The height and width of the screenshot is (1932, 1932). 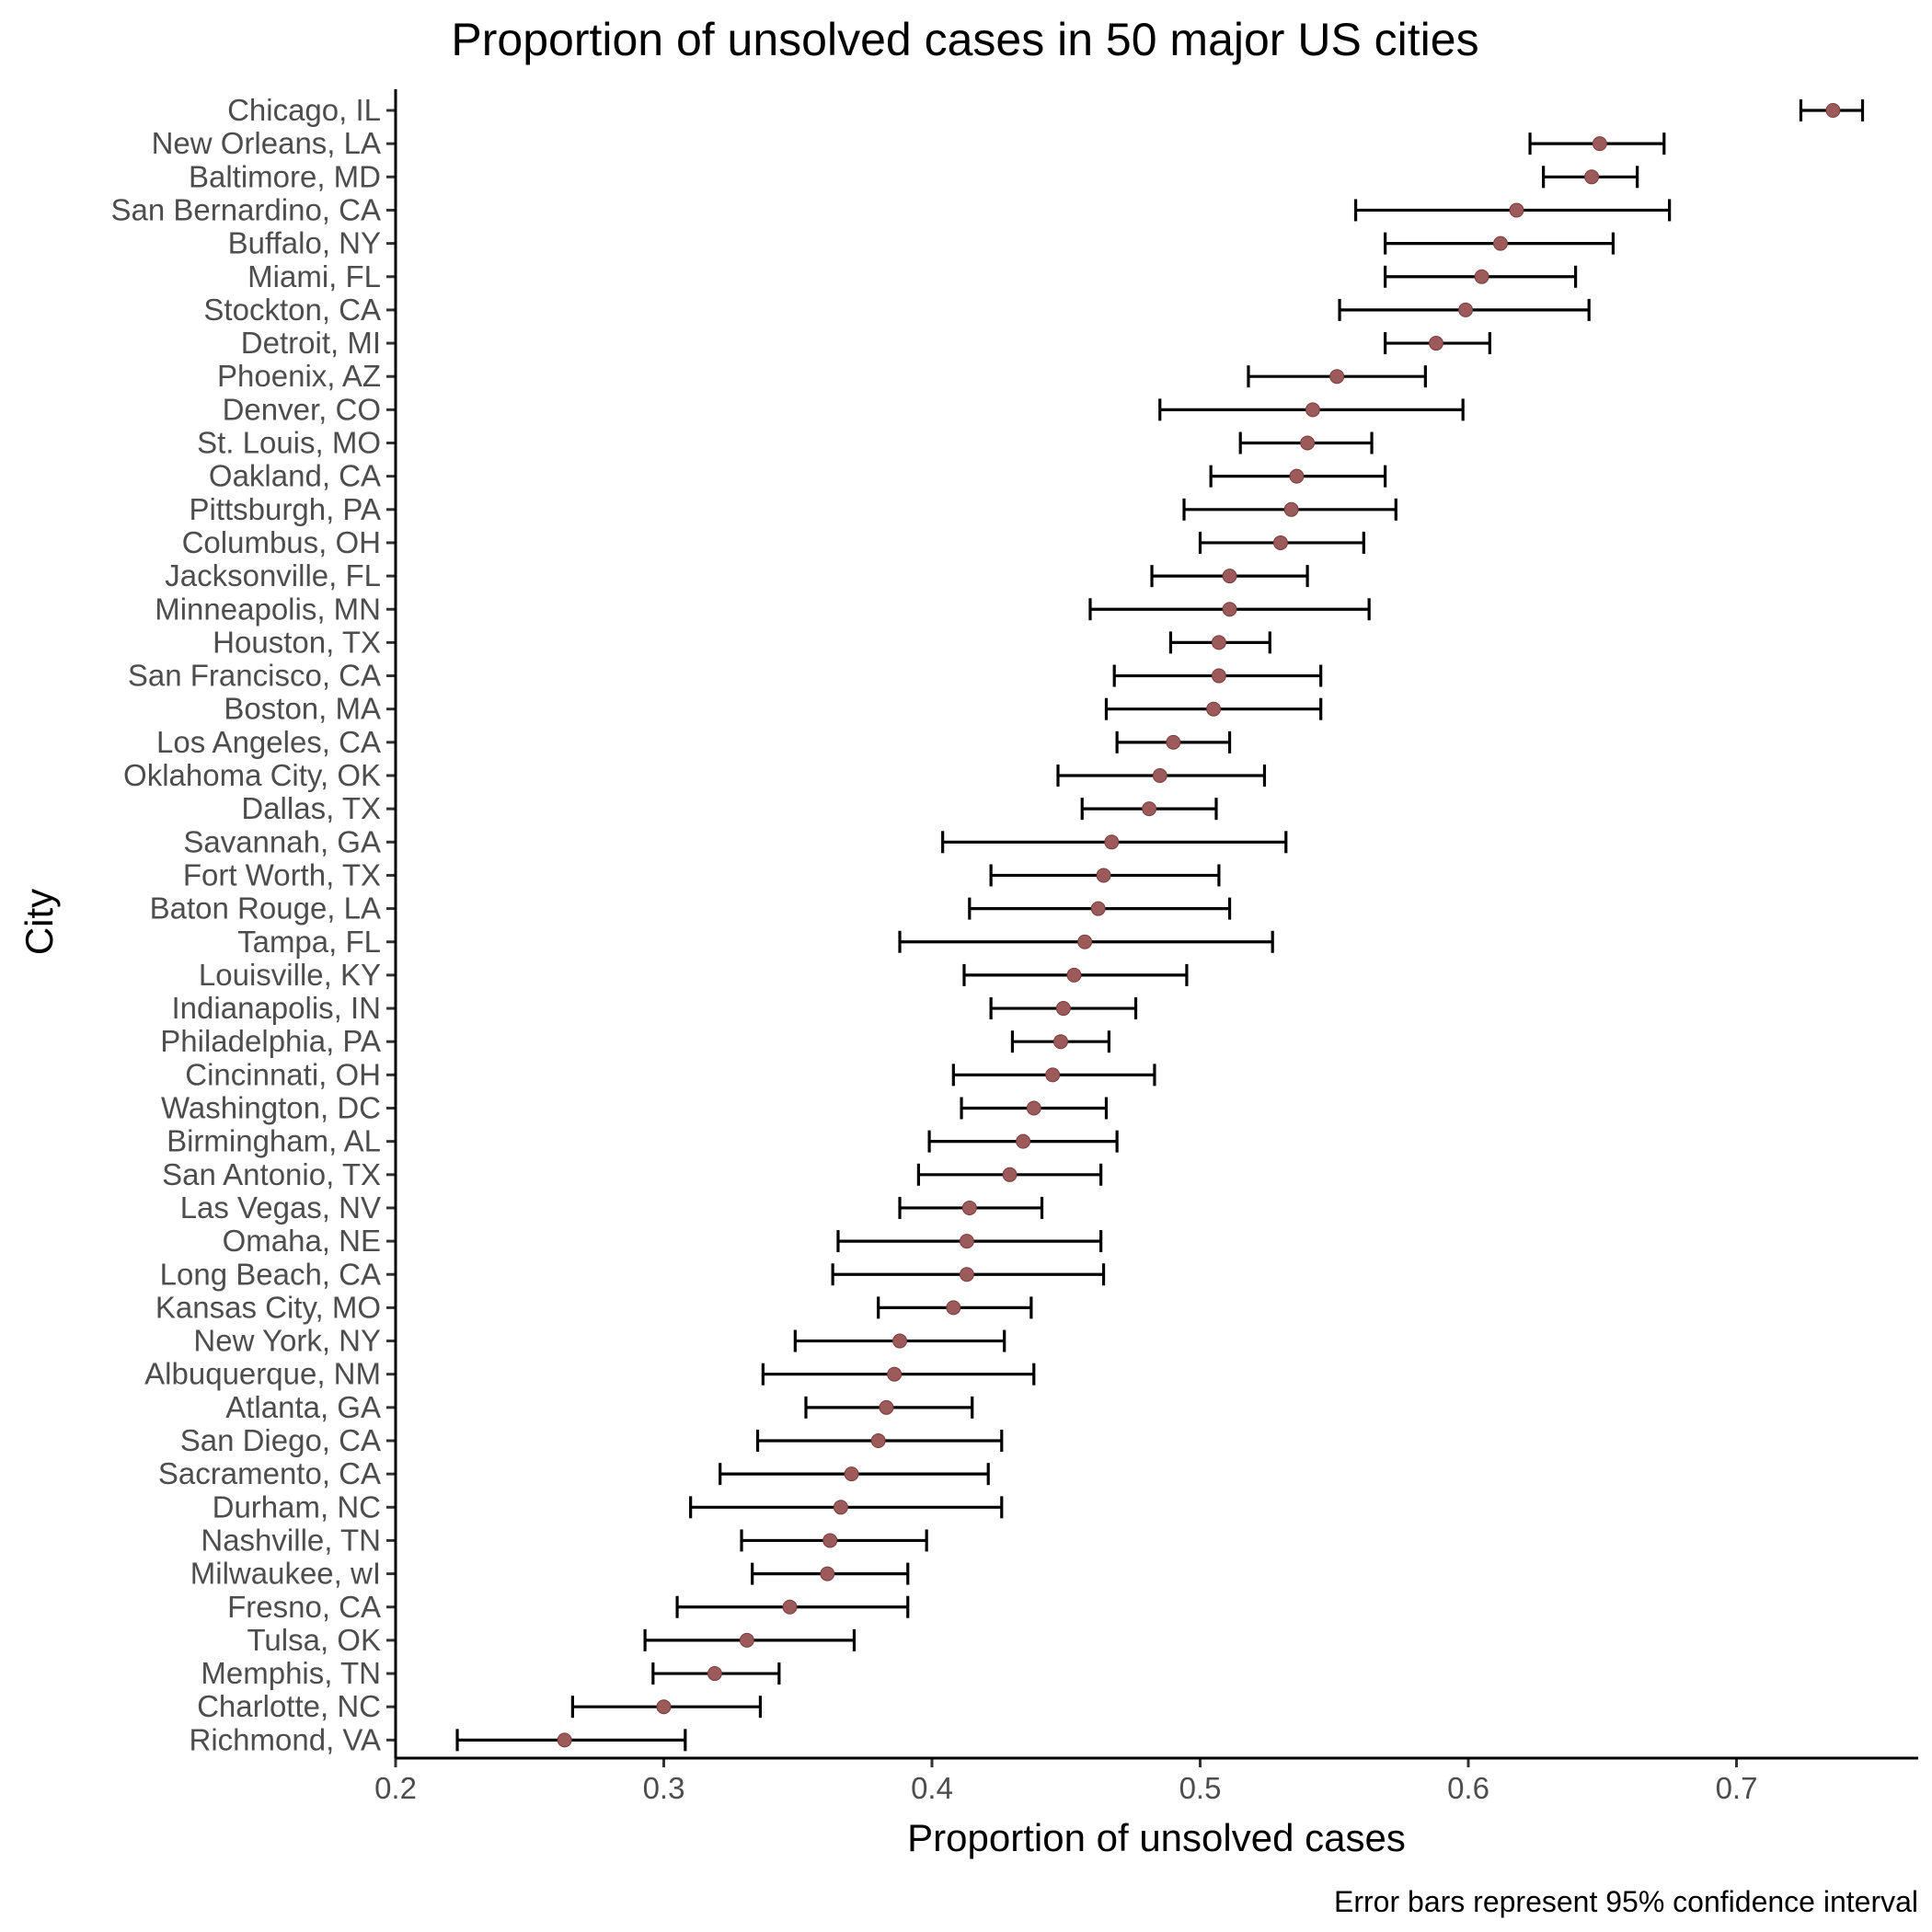 I want to click on x-axis-title: Proportion of unsolved cases, so click(x=1156, y=1837).